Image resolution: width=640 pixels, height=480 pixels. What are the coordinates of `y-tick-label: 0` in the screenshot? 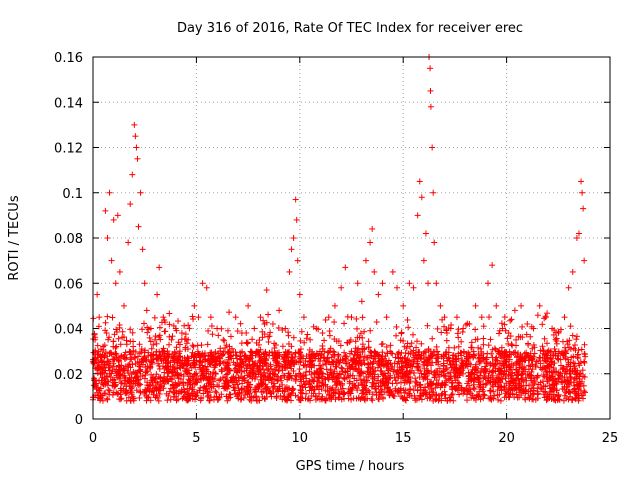 It's located at (79, 420).